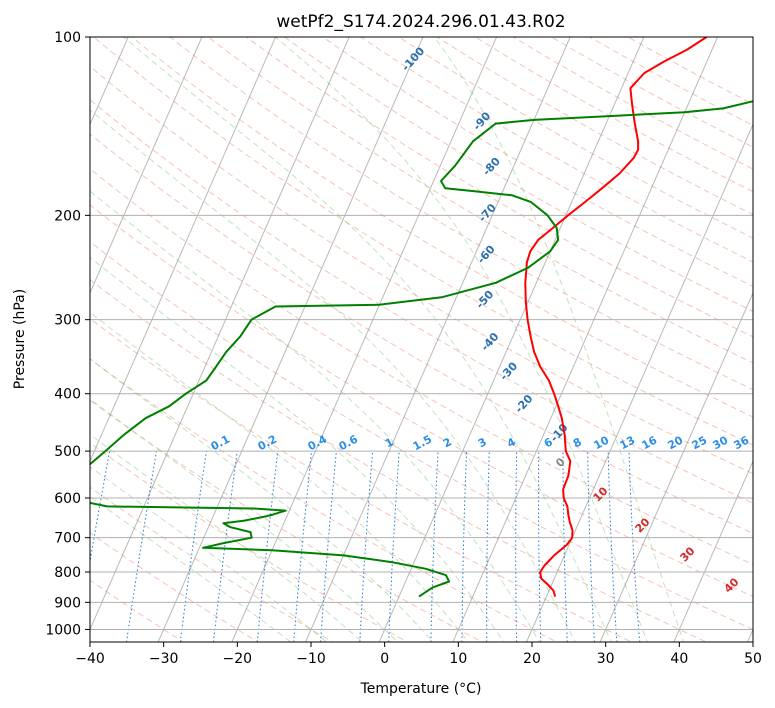  What do you see at coordinates (420, 22) in the screenshot?
I see `chart-title: wetPf2_S174.2024.296.01.43.R02` at bounding box center [420, 22].